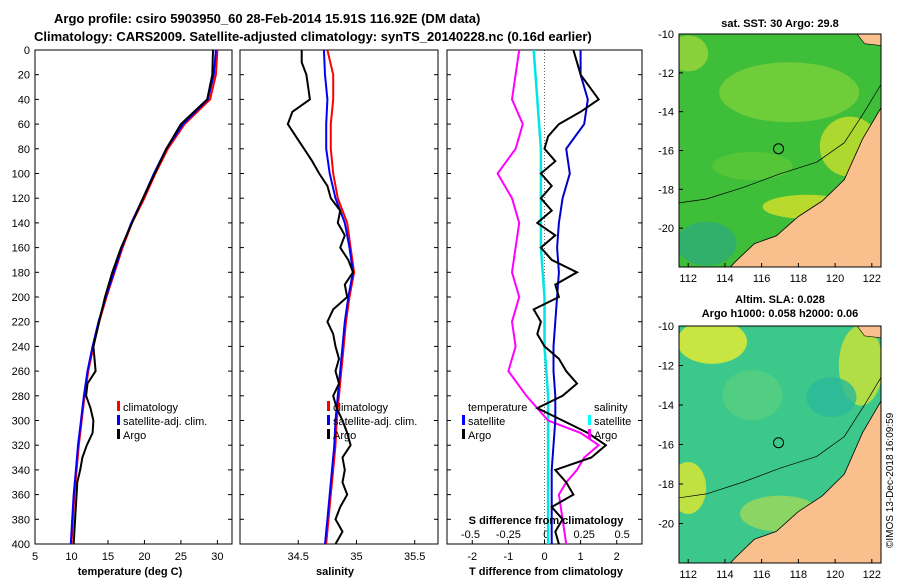 This screenshot has height=580, width=900. What do you see at coordinates (361, 408) in the screenshot?
I see `legend-label-climatology: climatology` at bounding box center [361, 408].